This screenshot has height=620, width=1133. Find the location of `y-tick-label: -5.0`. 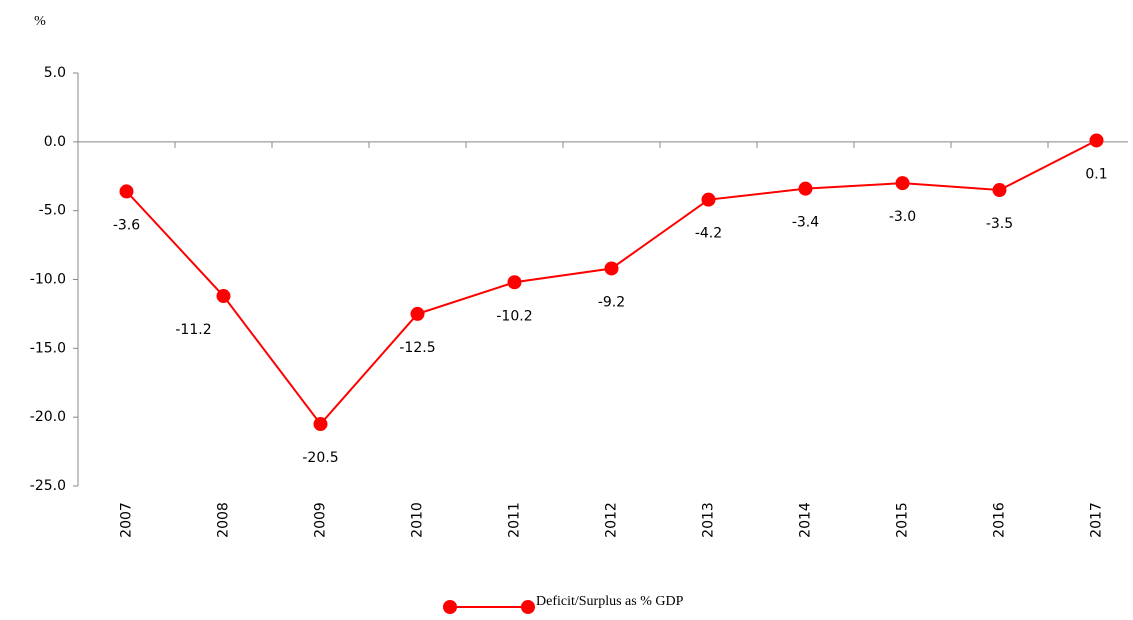

y-tick-label: -5.0 is located at coordinates (52, 211).